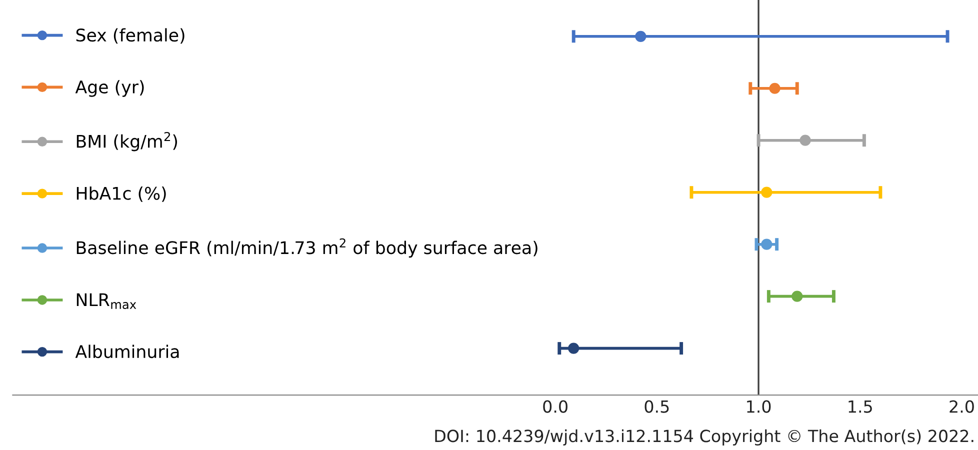 This screenshot has width=978, height=450. I want to click on x-tick-label: 0.5, so click(656, 406).